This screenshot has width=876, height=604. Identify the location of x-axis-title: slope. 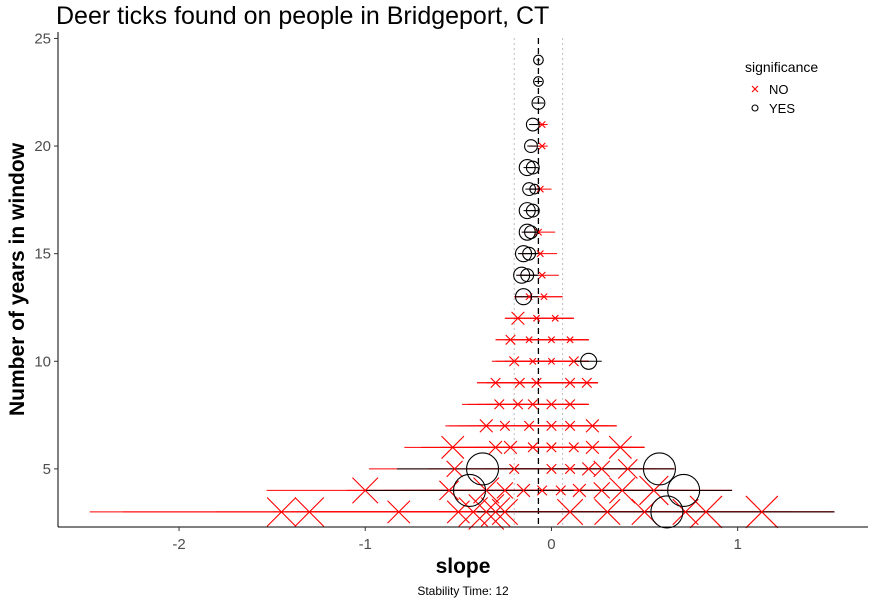
(463, 566).